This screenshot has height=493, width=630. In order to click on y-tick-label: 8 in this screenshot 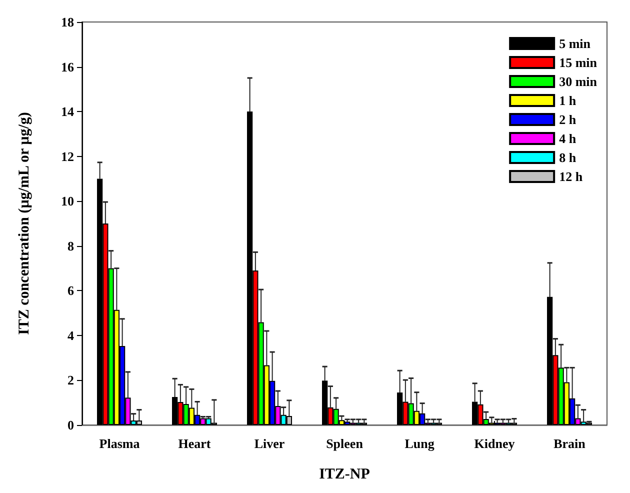, I will do `click(71, 246)`.